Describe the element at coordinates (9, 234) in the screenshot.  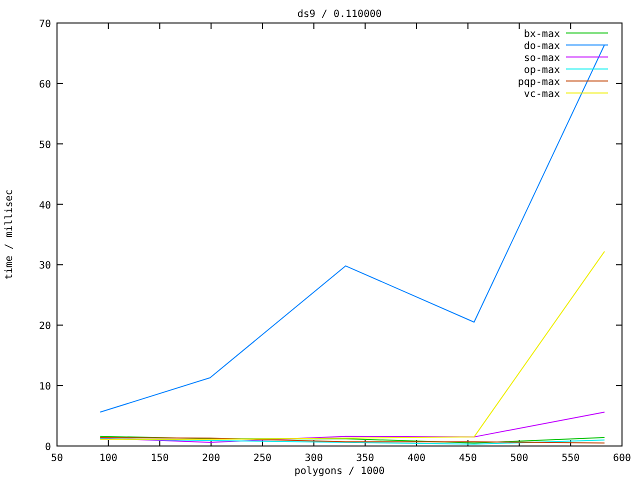
I see `y-axis-title: time / millisec` at that location.